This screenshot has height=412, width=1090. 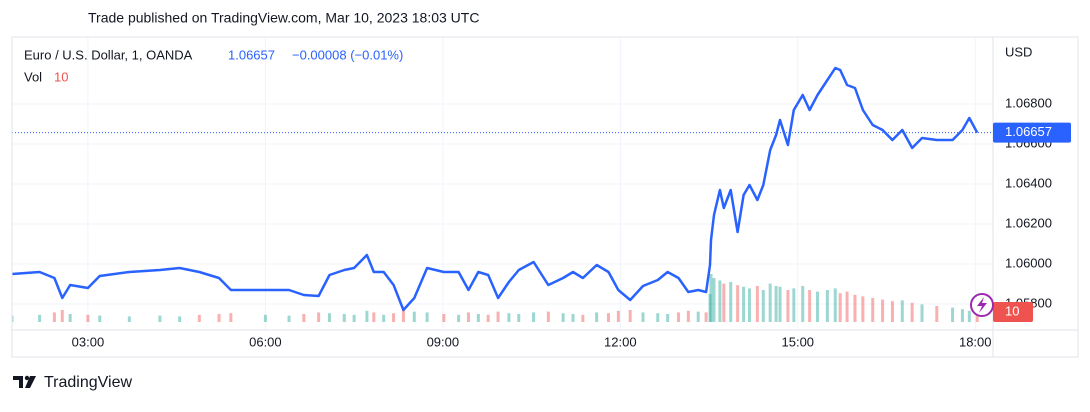 What do you see at coordinates (495, 298) in the screenshot?
I see `volume-bars` at bounding box center [495, 298].